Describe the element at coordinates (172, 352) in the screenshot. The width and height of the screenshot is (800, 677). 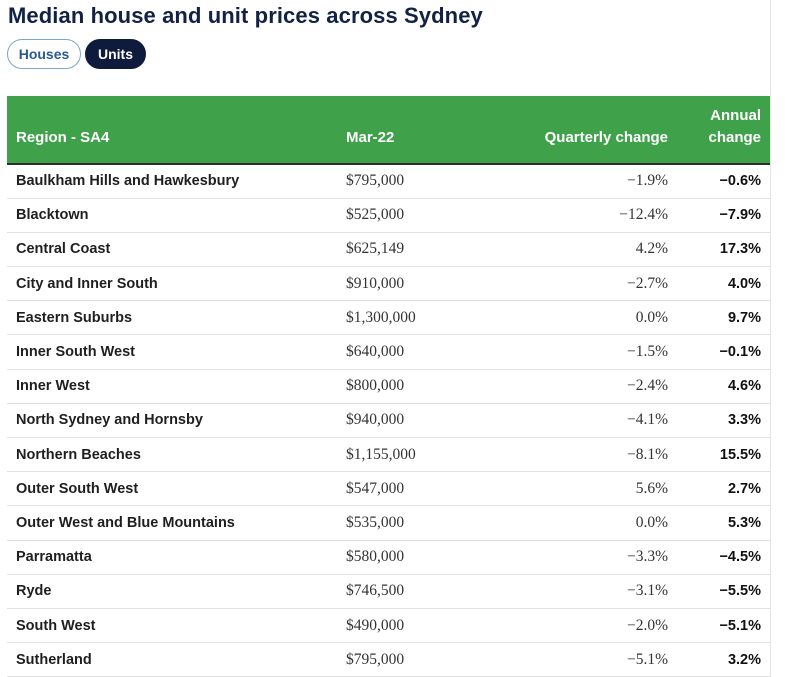
I see `region-cell: Inner South West` at that location.